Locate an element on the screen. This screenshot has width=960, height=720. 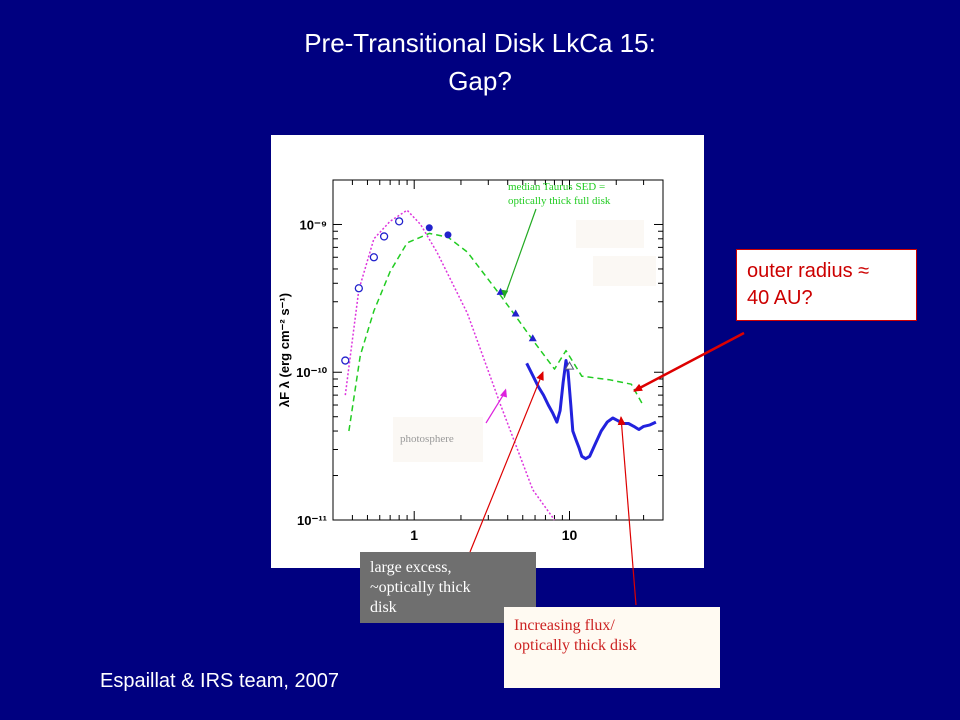
median-sed-arrowhead is located at coordinates (505, 293).